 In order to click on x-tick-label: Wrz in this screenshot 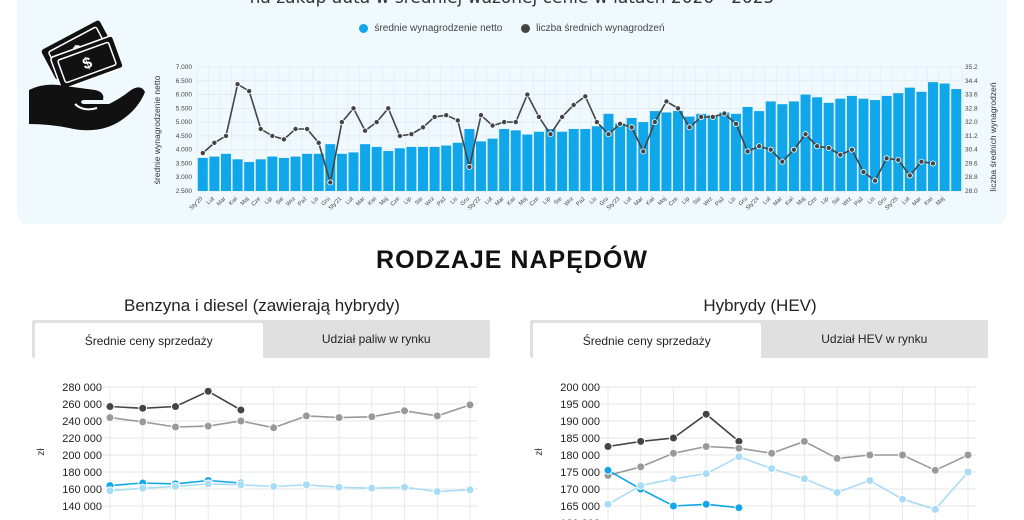, I will do `click(709, 202)`.